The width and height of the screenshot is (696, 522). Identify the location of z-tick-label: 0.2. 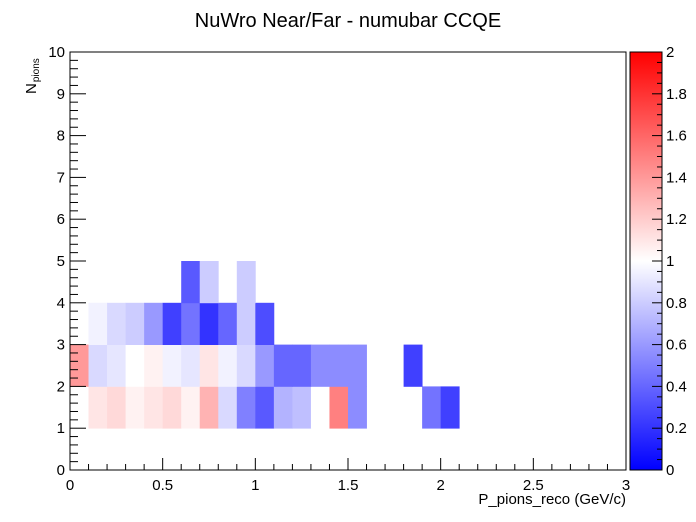
(676, 428).